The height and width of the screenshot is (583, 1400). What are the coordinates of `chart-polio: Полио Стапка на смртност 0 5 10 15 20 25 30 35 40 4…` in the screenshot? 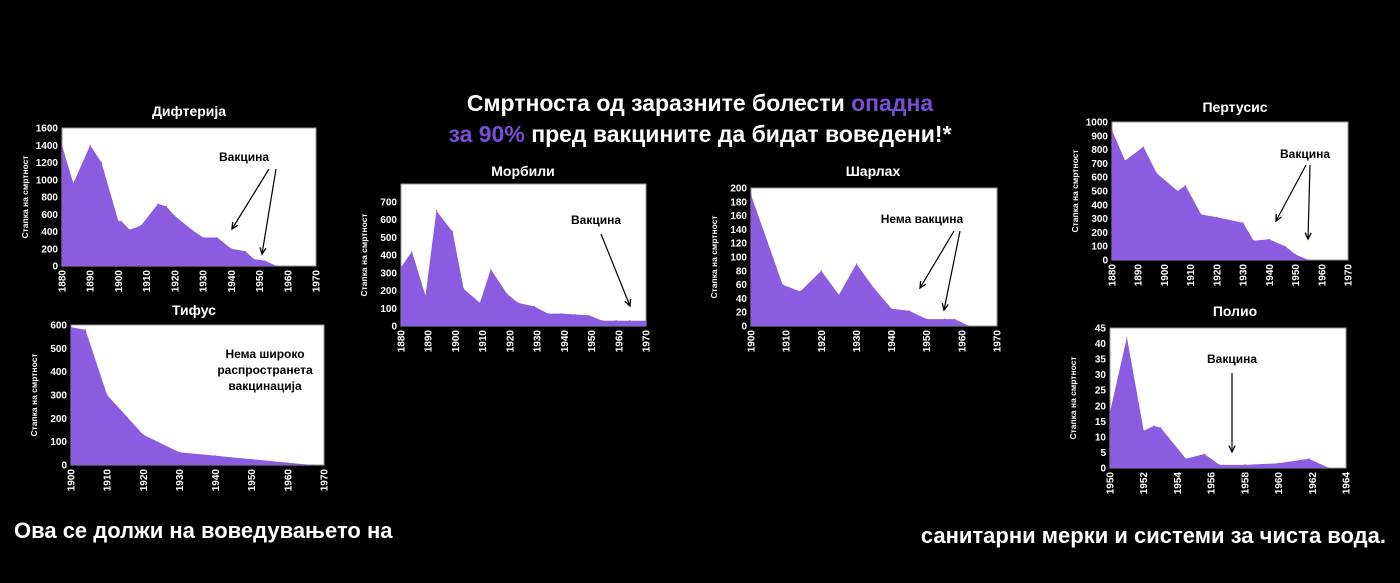 It's located at (1210, 399).